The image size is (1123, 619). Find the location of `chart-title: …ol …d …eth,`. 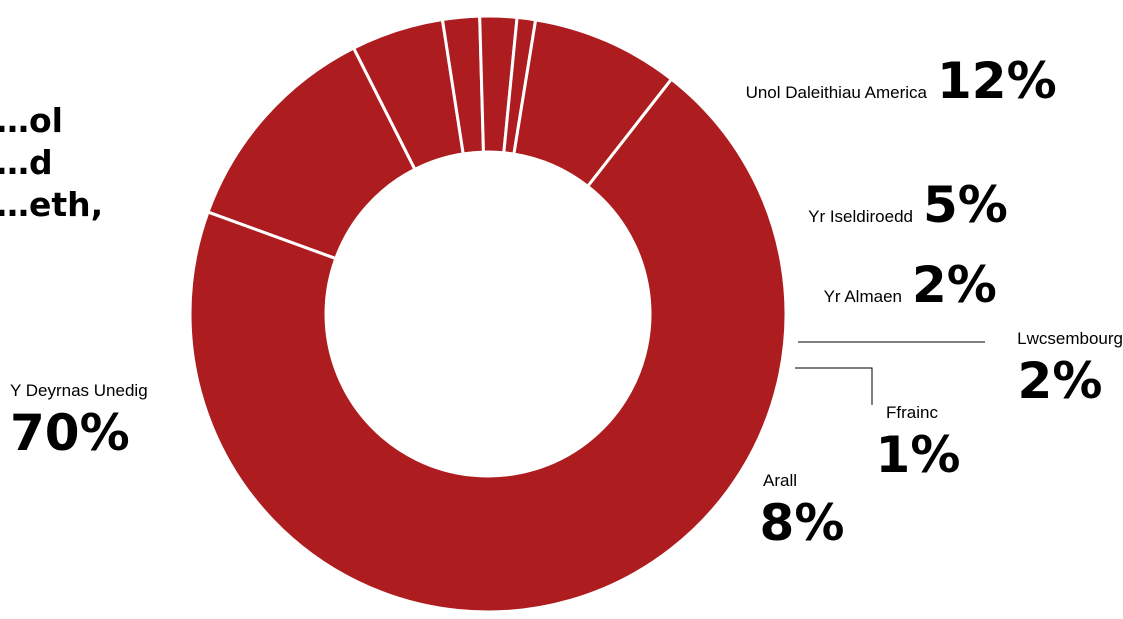

chart-title: …ol …d …eth, is located at coordinates (52, 162).